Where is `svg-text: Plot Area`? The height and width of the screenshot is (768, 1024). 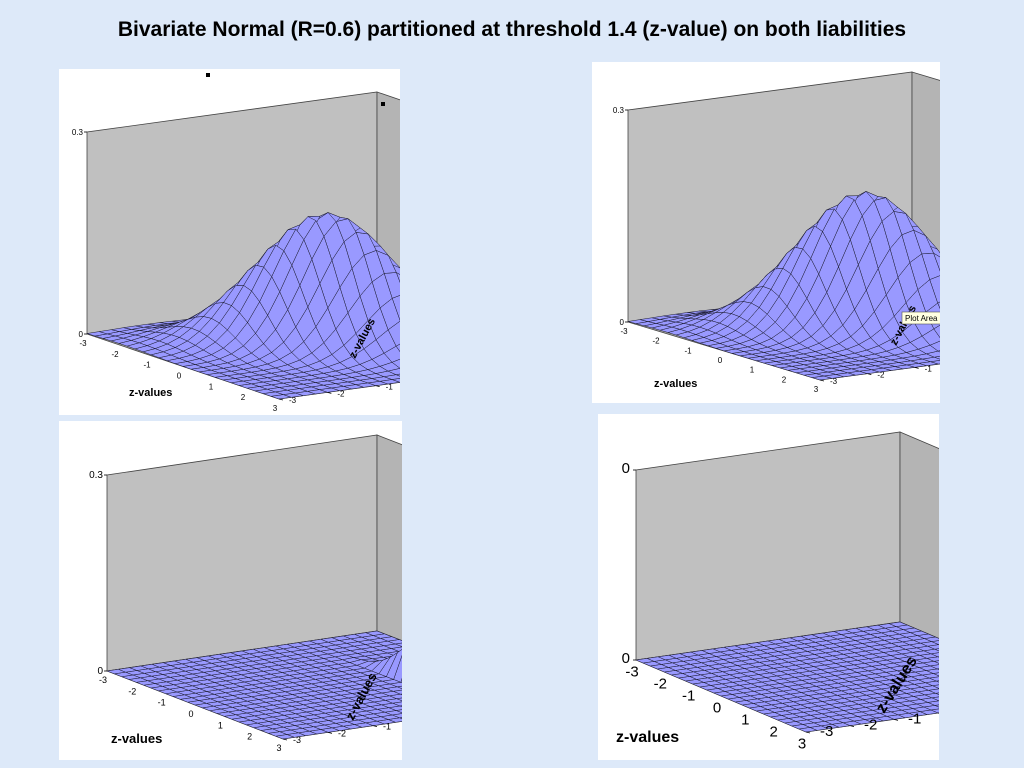
svg-text: Plot Area is located at coordinates (921, 318).